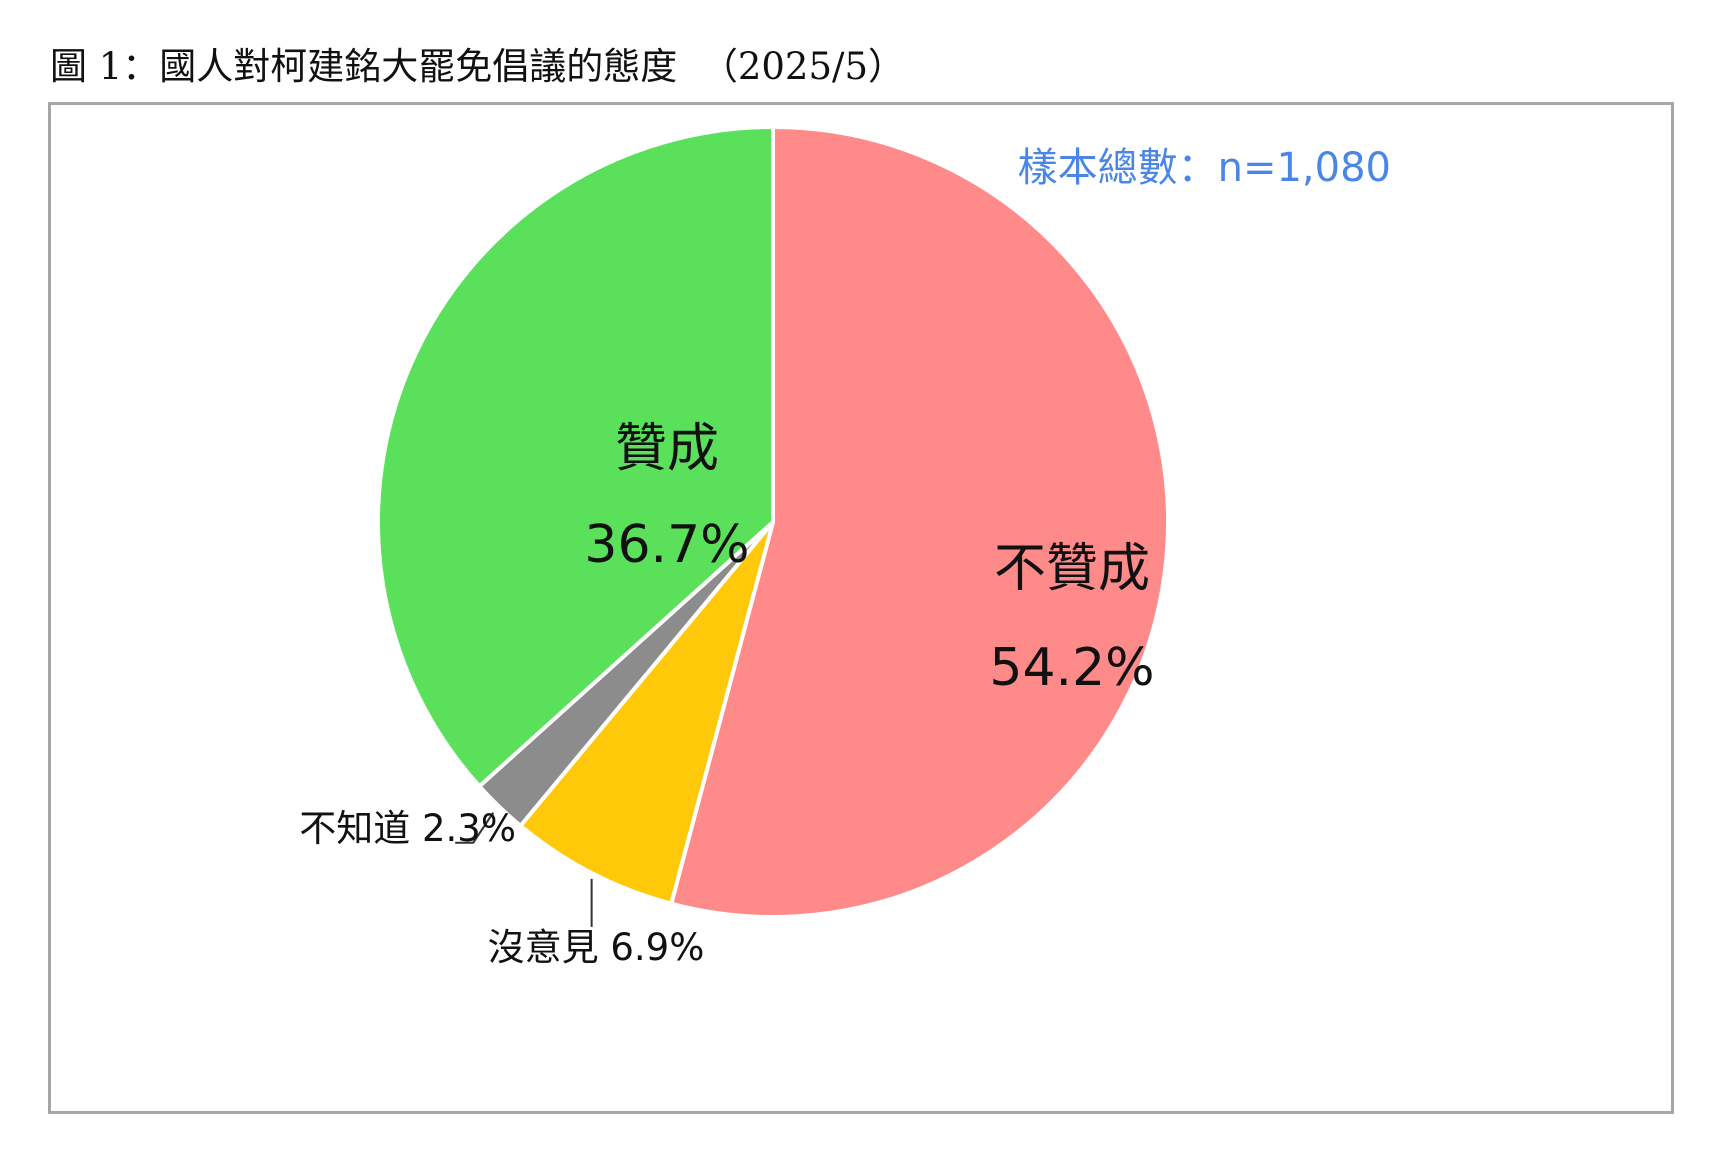 The image size is (1734, 1176). What do you see at coordinates (407, 828) in the screenshot?
I see `slice-label-dont-know: 不知道 2.3%` at bounding box center [407, 828].